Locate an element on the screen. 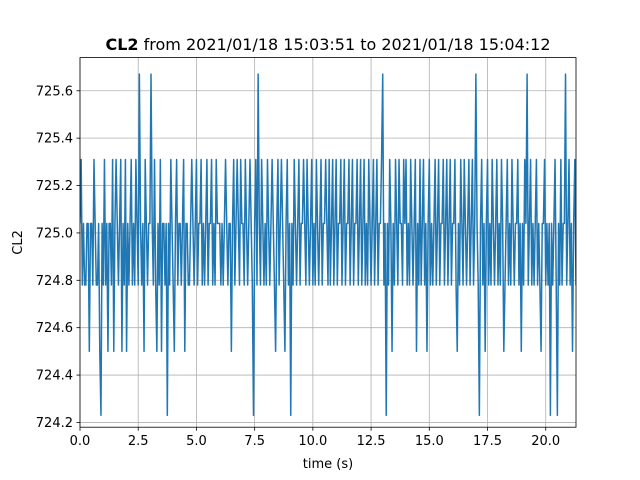  y-tick-label: 724.8 is located at coordinates (54, 281).